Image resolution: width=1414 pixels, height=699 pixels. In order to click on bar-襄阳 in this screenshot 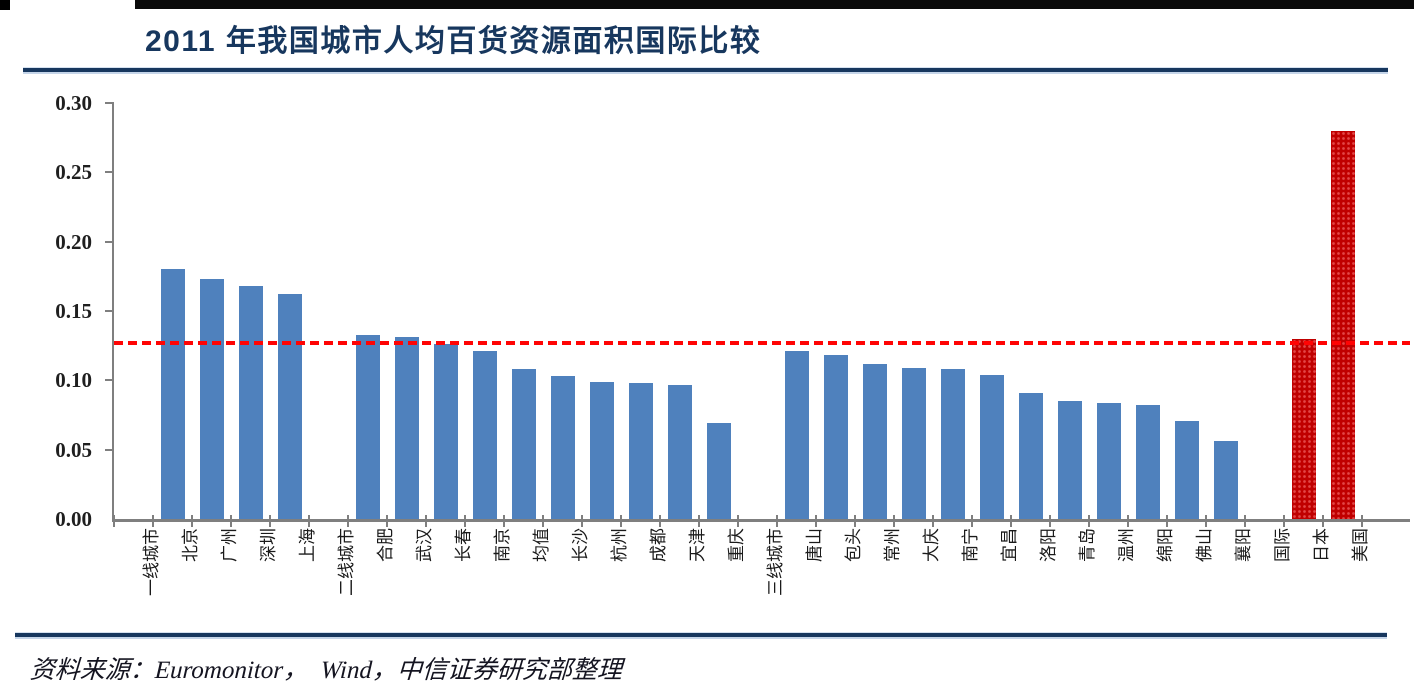, I will do `click(1225, 480)`.